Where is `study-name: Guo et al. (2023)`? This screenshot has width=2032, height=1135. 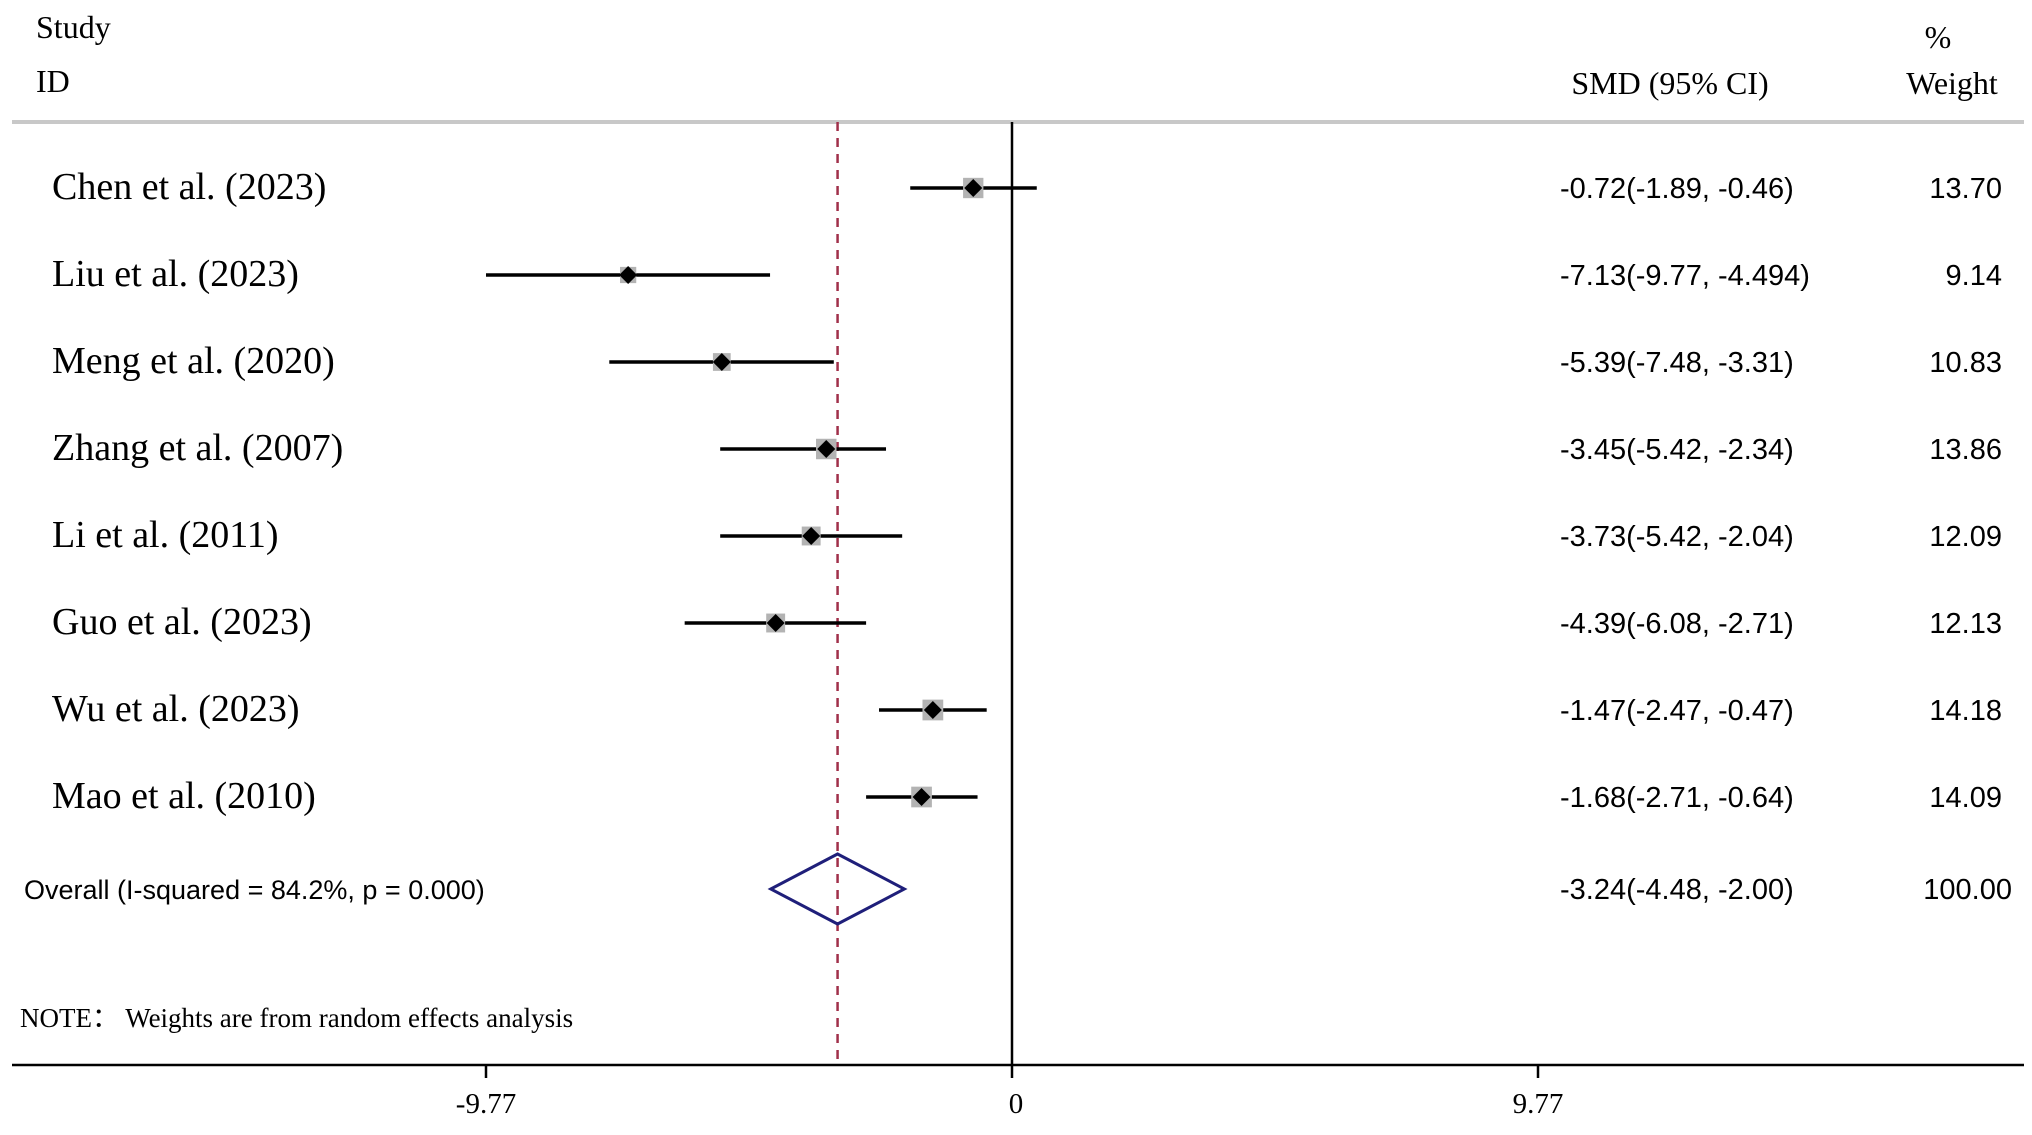 study-name: Guo et al. (2023) is located at coordinates (182, 622).